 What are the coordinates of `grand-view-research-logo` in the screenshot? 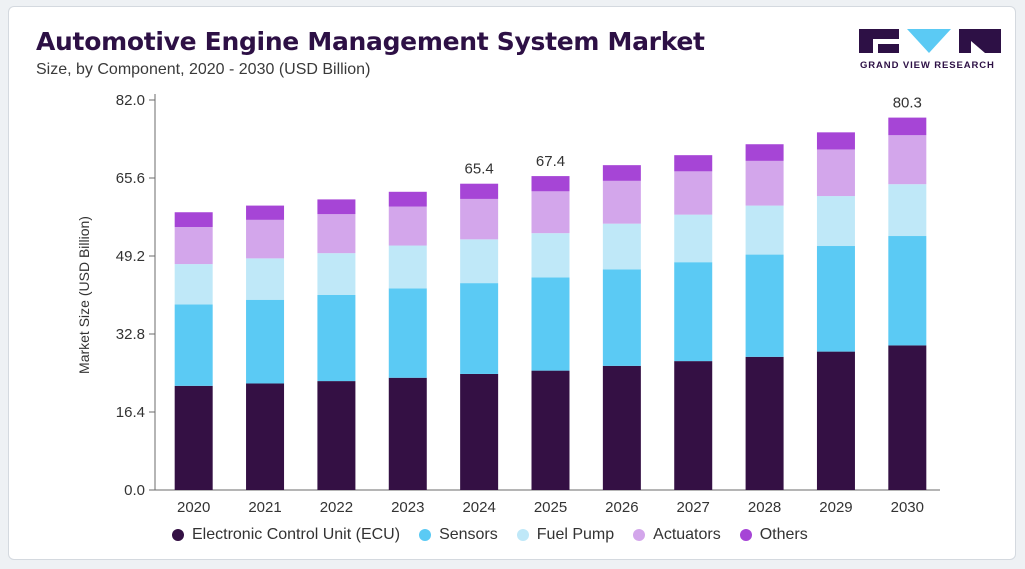 It's located at (930, 41).